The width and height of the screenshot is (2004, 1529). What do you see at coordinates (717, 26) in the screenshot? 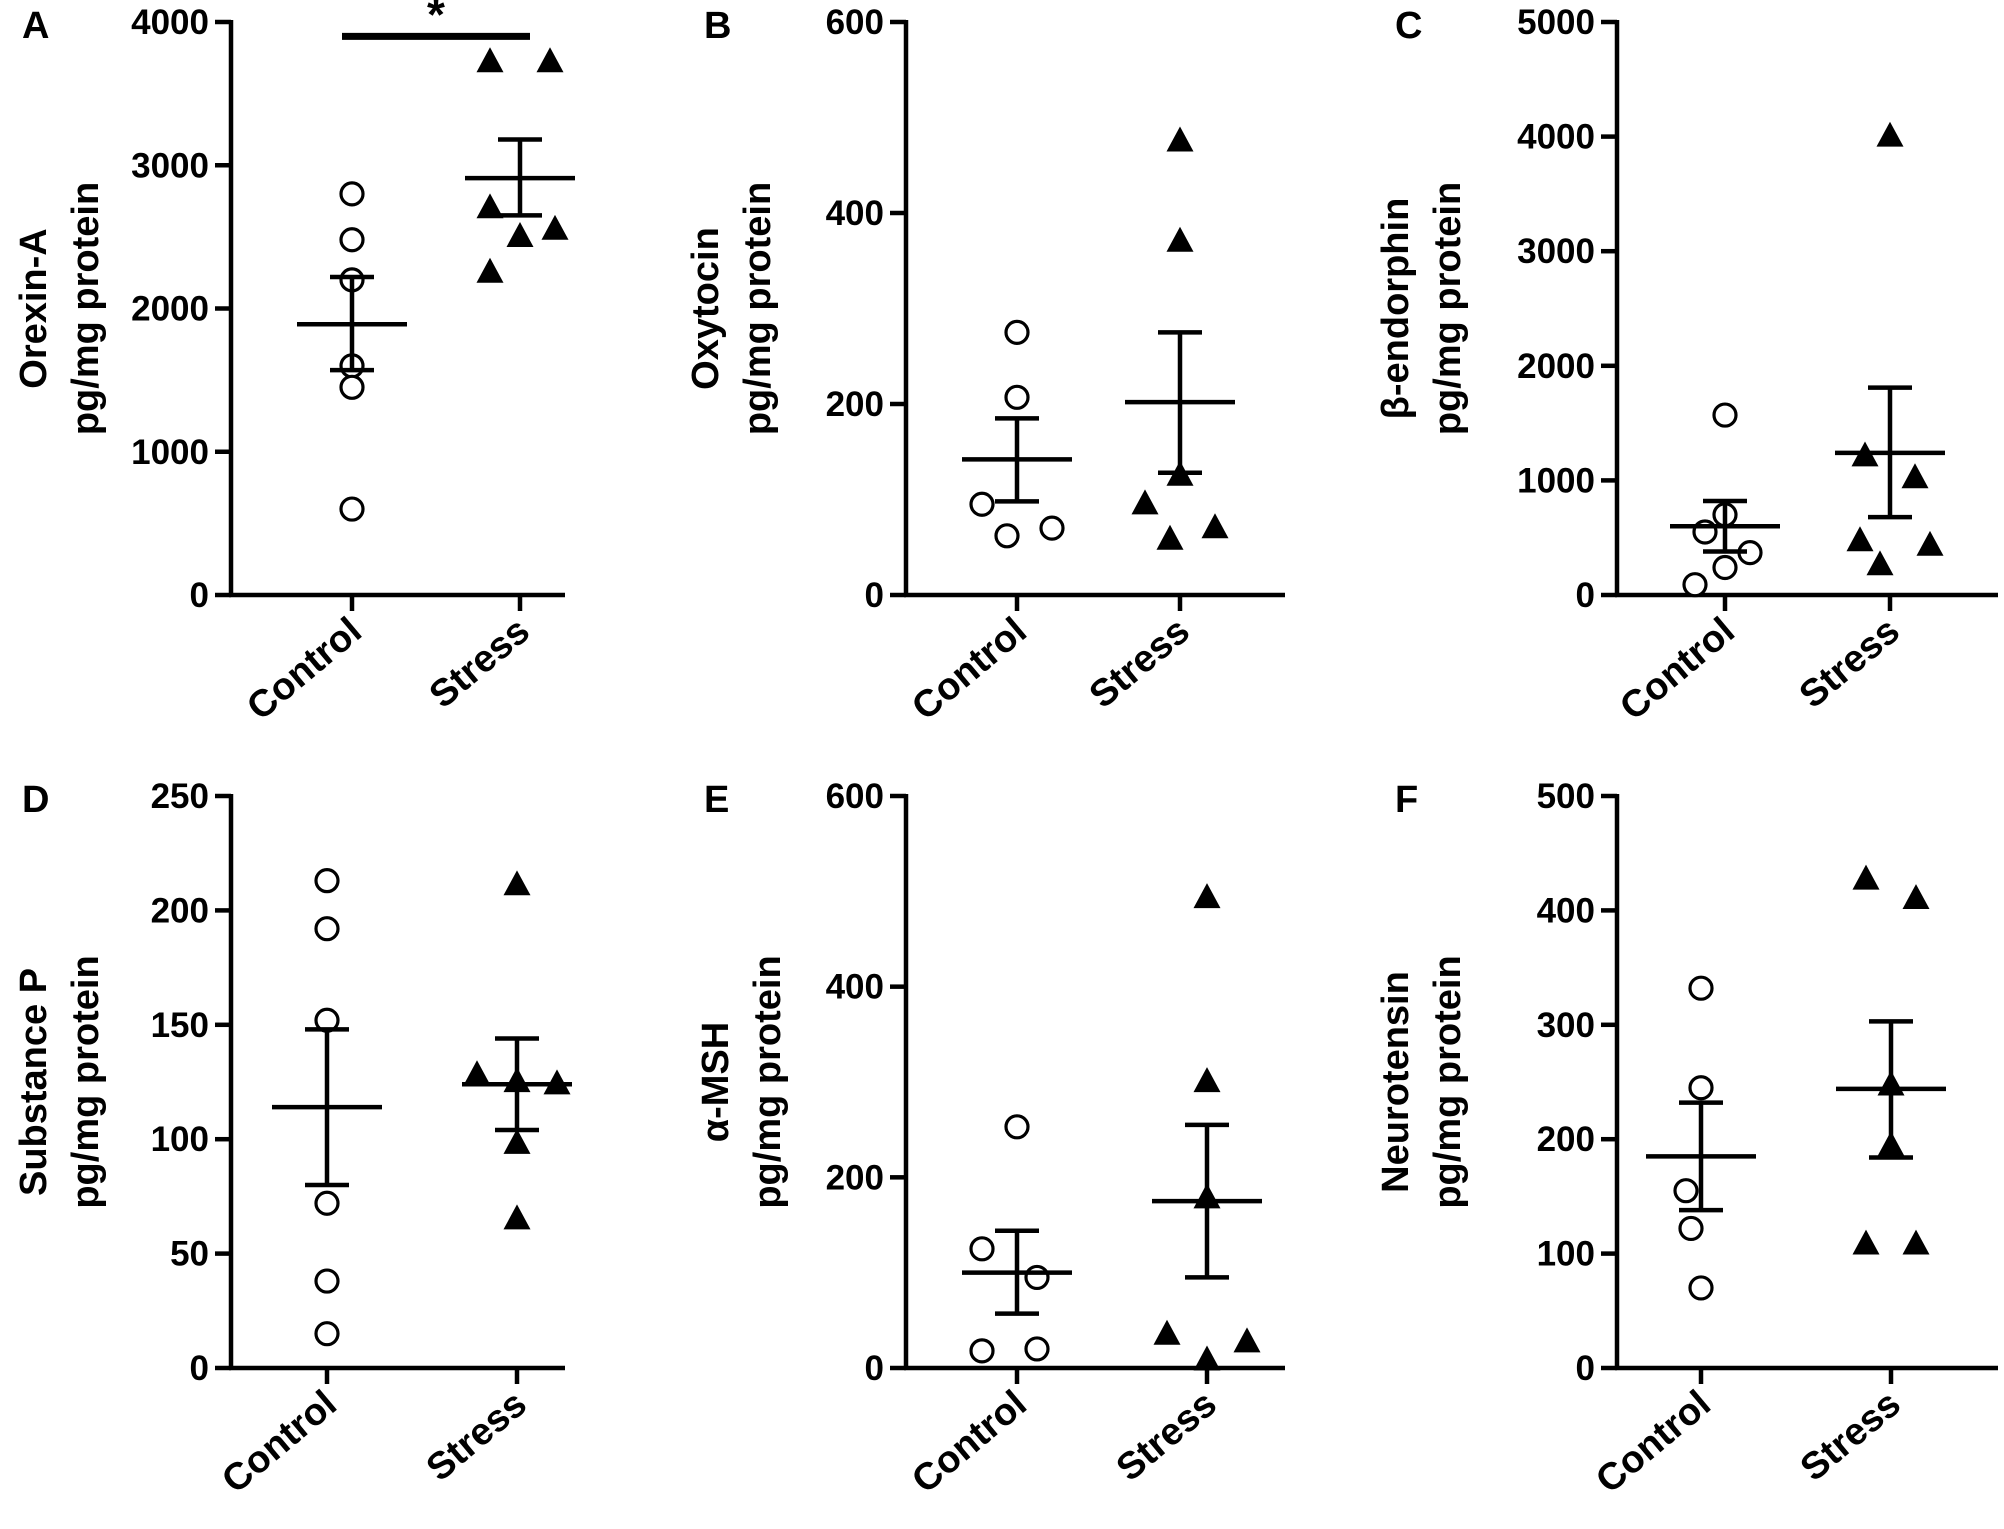
I see `panel-letter: B` at bounding box center [717, 26].